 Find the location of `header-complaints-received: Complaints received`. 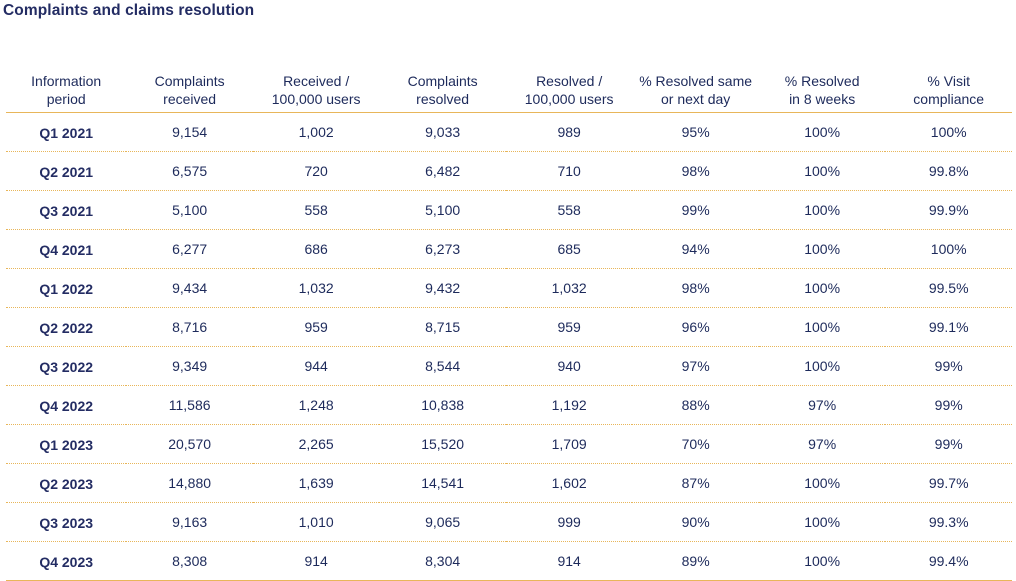

header-complaints-received: Complaints received is located at coordinates (189, 92).